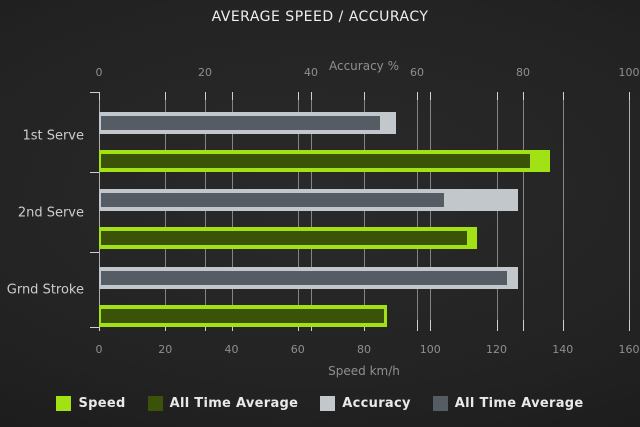 The width and height of the screenshot is (640, 427). I want to click on legend-item-accuracy: Accuracy, so click(365, 403).